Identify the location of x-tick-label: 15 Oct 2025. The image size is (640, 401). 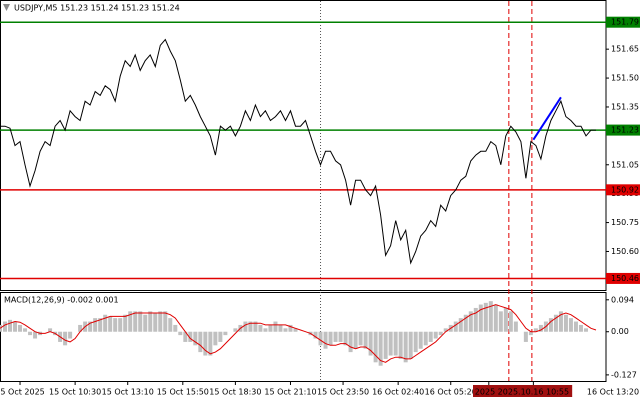
(22, 392).